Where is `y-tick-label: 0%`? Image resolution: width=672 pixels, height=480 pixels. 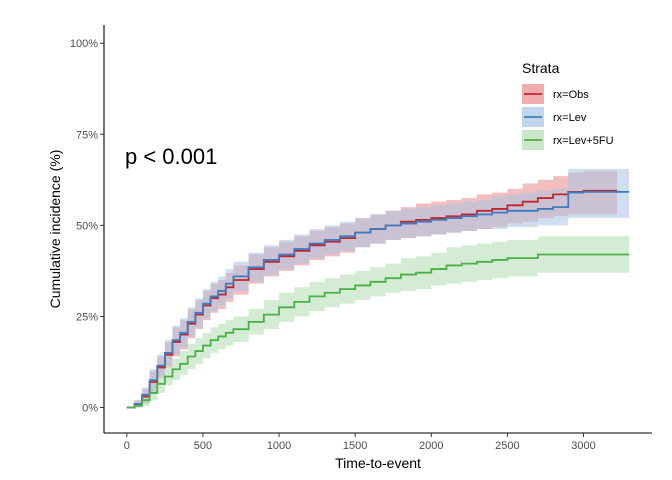 y-tick-label: 0% is located at coordinates (90, 409).